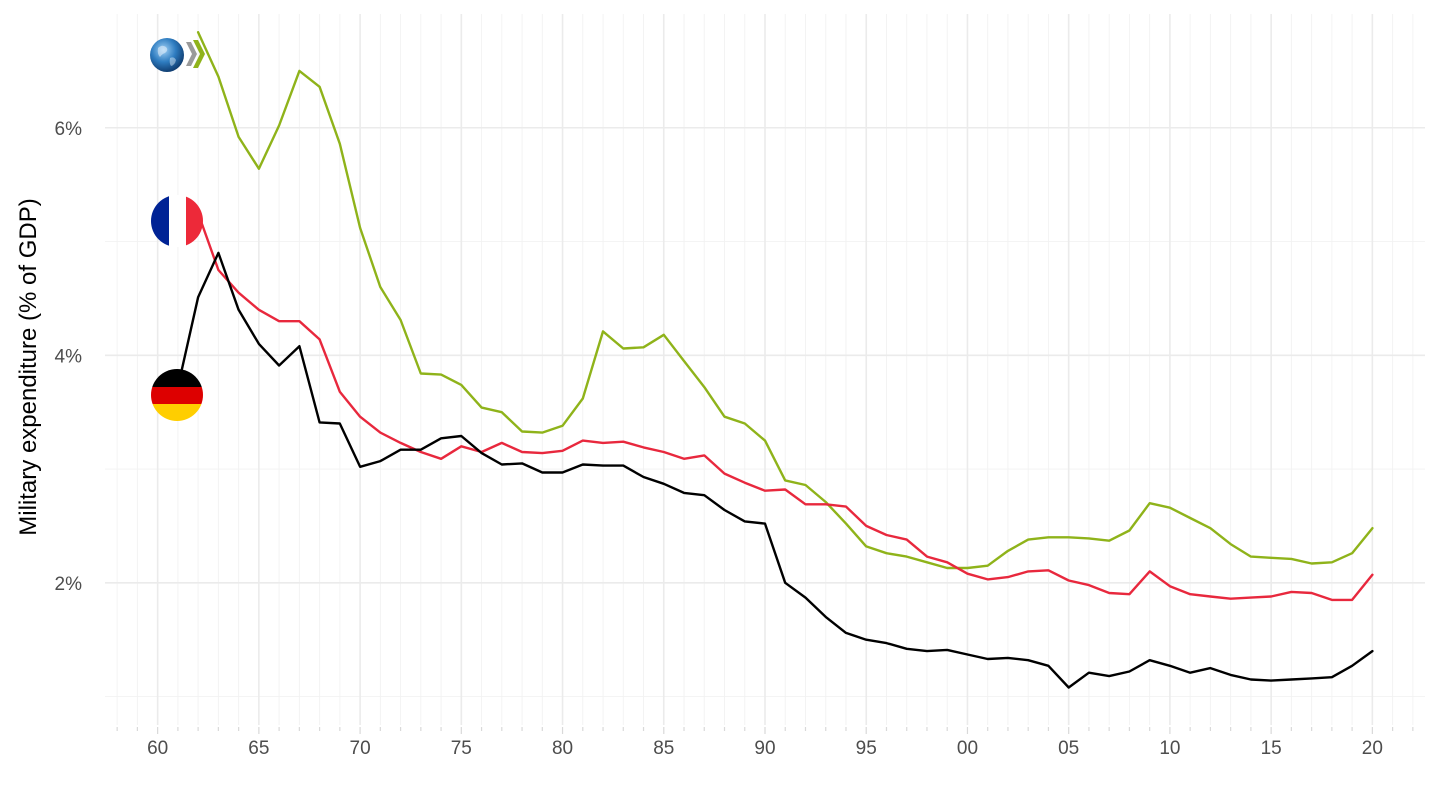  What do you see at coordinates (764, 748) in the screenshot?
I see `x-tick-label: 90` at bounding box center [764, 748].